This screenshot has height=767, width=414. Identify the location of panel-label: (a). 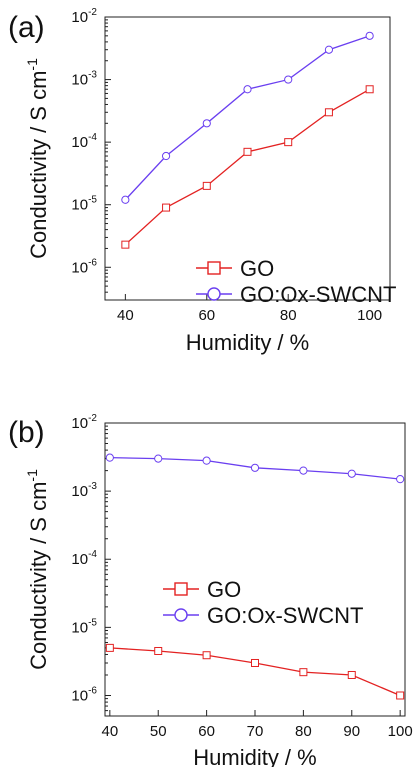
(26, 27).